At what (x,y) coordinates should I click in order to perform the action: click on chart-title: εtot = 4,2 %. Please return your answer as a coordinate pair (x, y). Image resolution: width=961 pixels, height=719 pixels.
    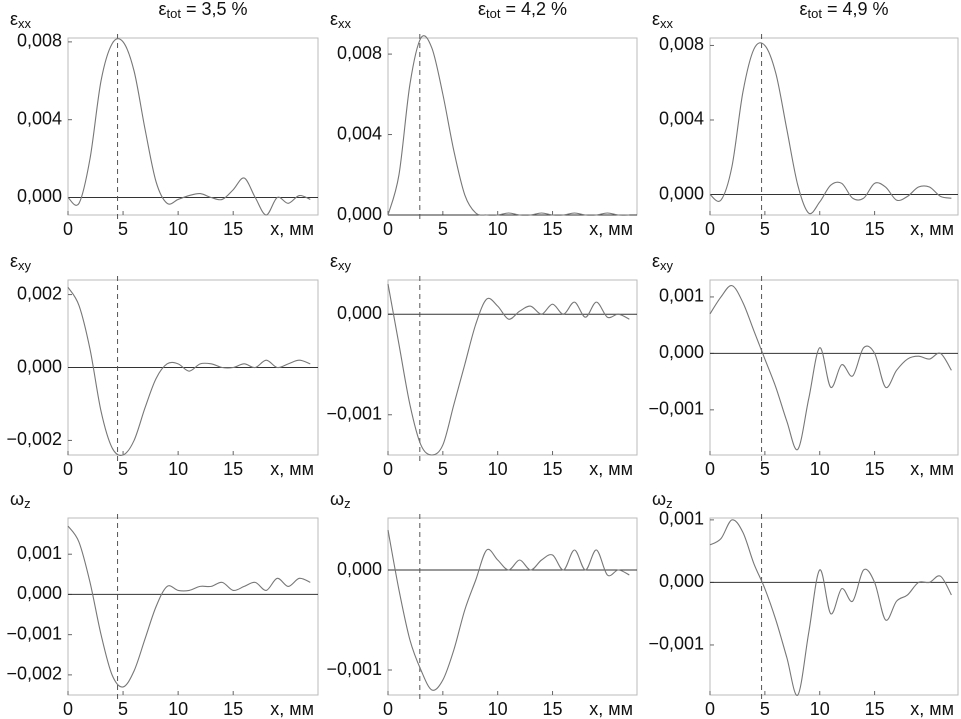
    Looking at the image, I should click on (522, 10).